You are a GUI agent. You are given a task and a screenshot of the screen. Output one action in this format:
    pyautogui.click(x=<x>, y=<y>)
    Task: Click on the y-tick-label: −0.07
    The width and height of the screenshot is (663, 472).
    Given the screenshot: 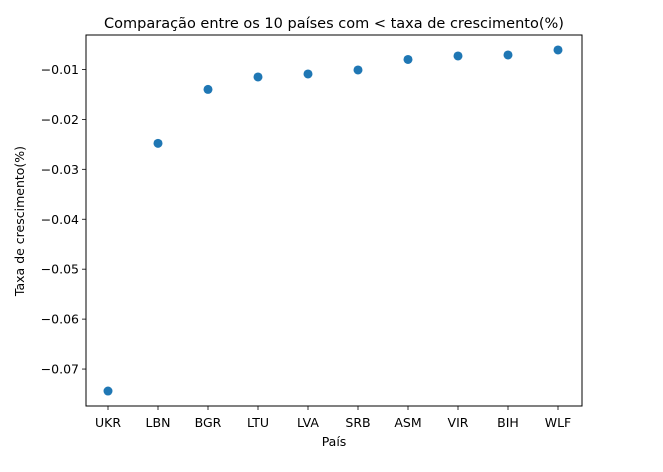 What is the action you would take?
    pyautogui.click(x=60, y=369)
    